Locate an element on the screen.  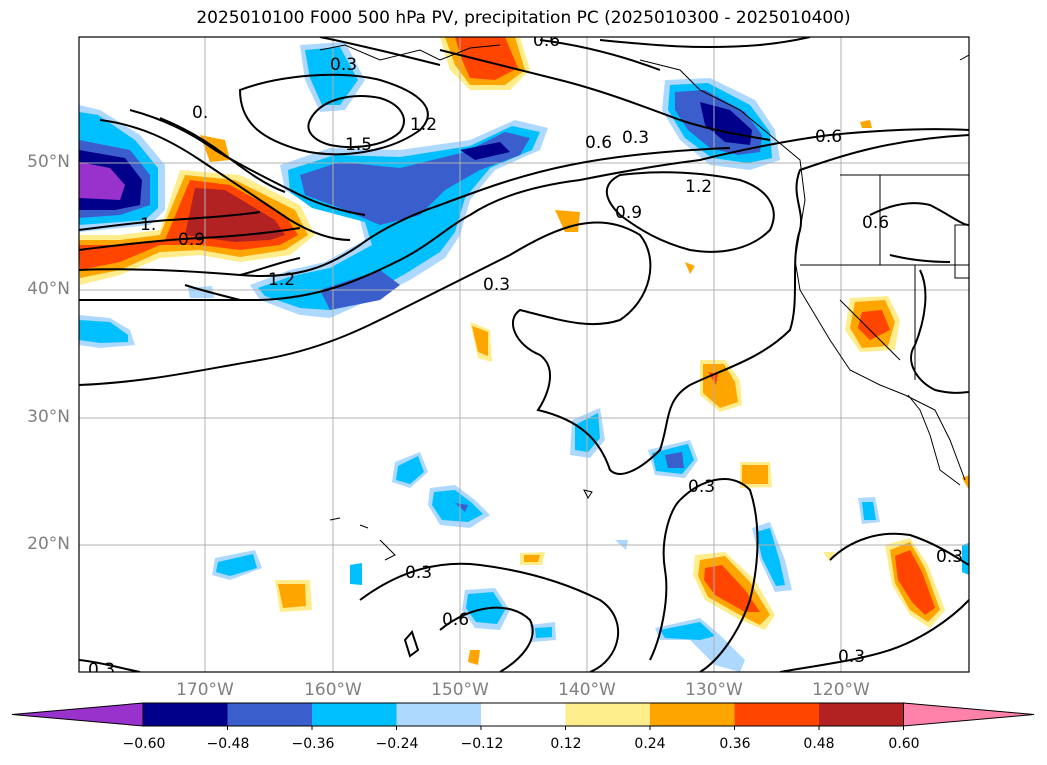
colorbar-tick-label: 0.12 is located at coordinates (566, 744).